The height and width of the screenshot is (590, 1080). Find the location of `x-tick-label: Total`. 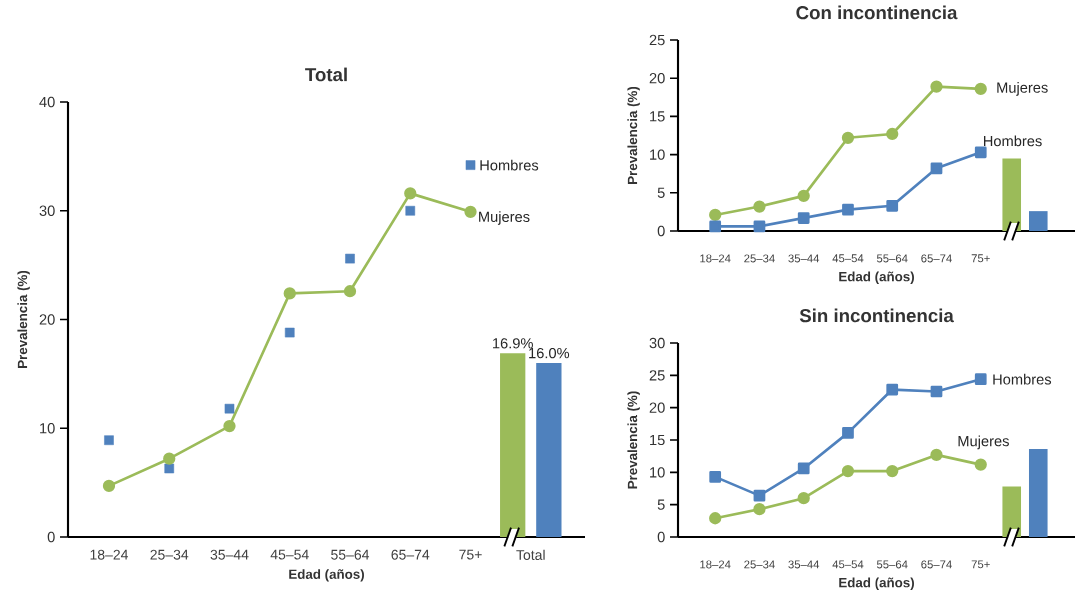

x-tick-label: Total is located at coordinates (530, 554).